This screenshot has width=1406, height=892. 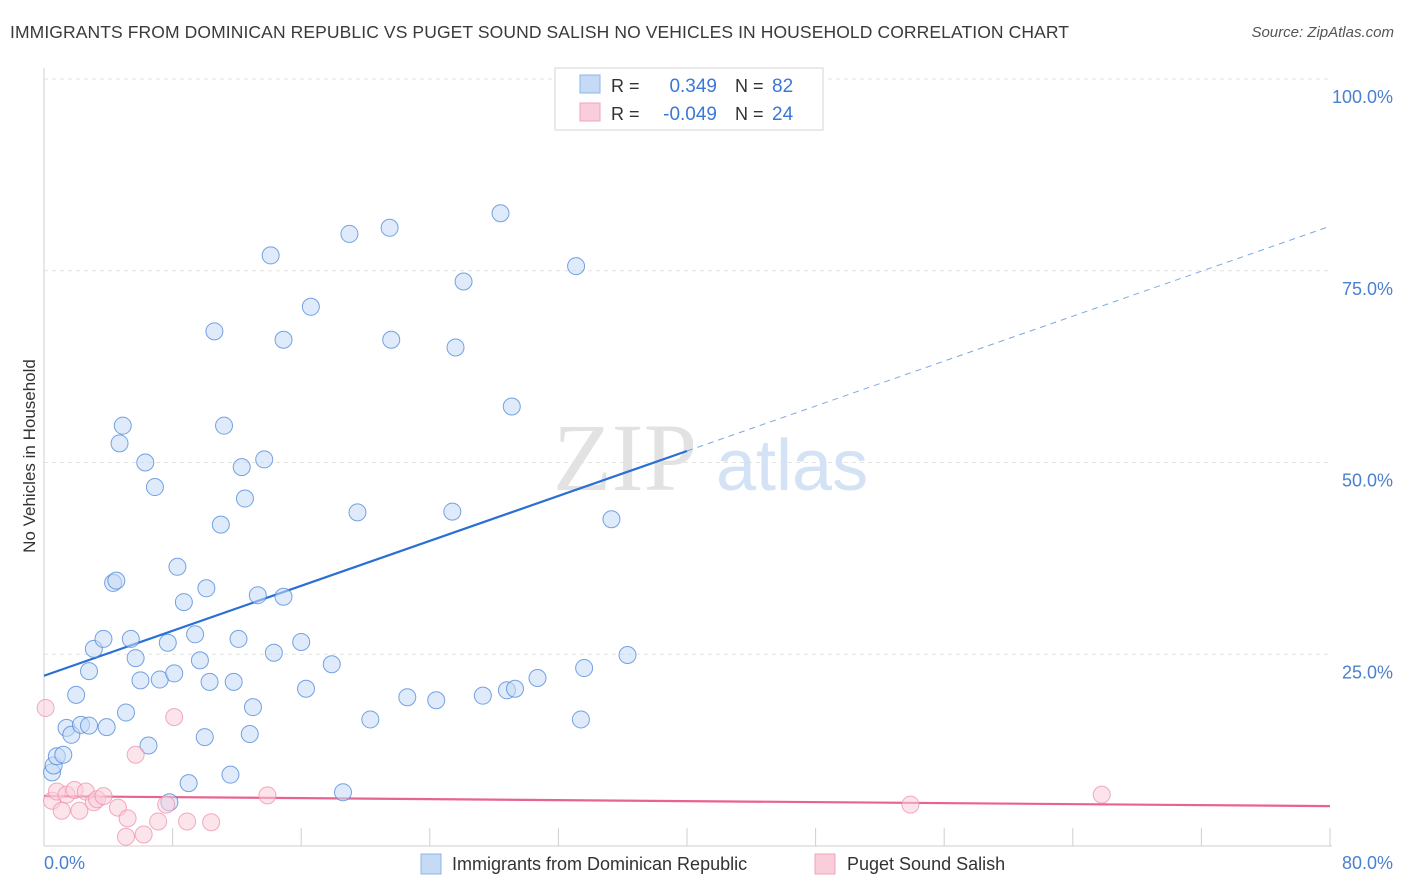 I want to click on watermark-zip: ZIP, so click(x=625, y=457).